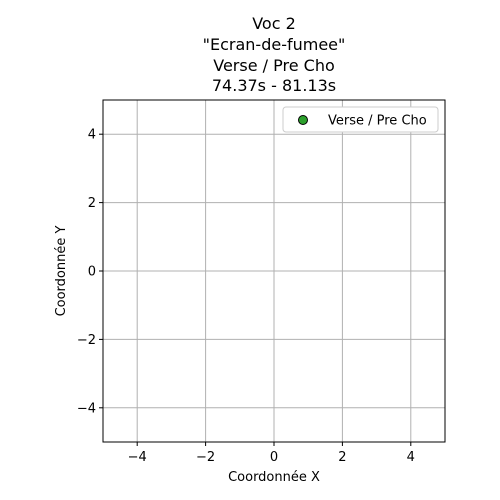  I want to click on x-tick-label: −2, so click(205, 457).